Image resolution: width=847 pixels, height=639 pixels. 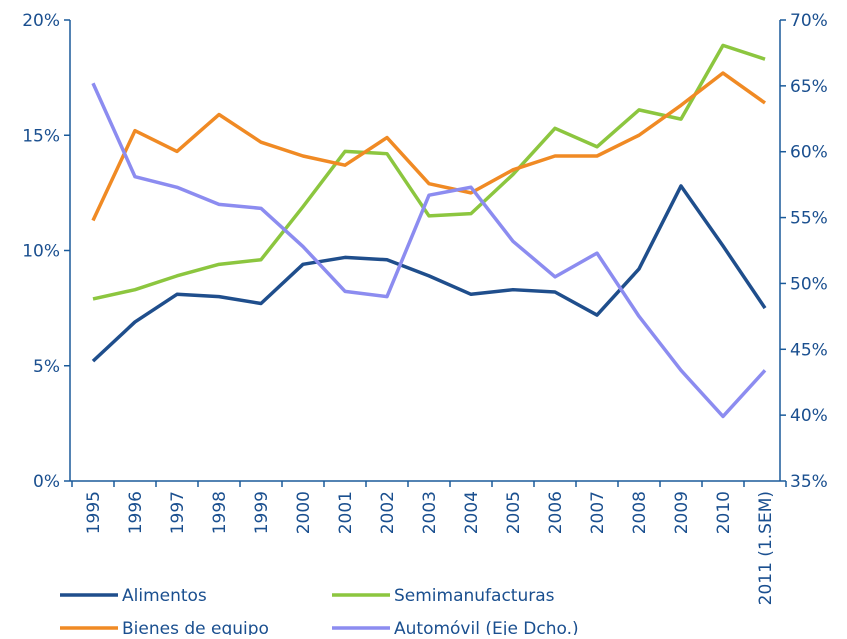 What do you see at coordinates (178, 512) in the screenshot?
I see `x-tick-label: 1997` at bounding box center [178, 512].